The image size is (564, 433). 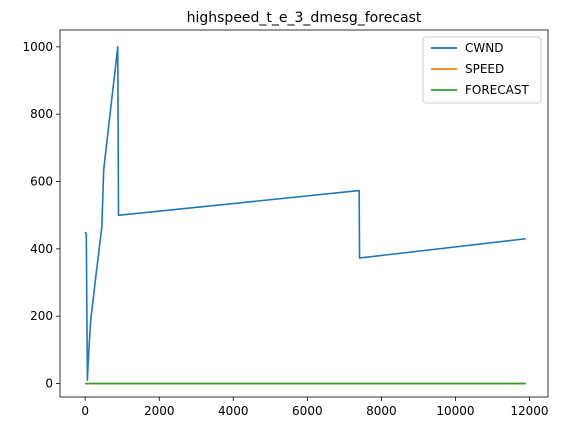 I want to click on legend-box, so click(x=482, y=70).